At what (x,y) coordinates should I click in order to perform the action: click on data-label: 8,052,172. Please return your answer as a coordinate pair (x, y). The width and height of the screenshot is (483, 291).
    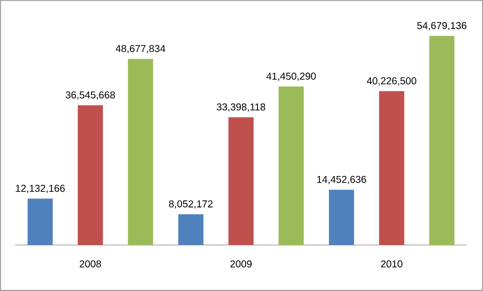
    Looking at the image, I should click on (191, 204).